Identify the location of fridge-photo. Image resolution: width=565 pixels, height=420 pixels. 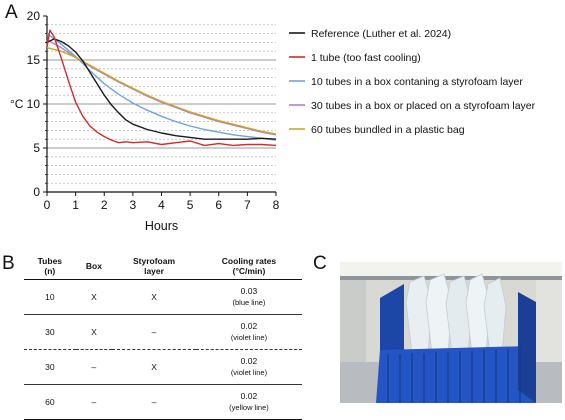
(451, 332).